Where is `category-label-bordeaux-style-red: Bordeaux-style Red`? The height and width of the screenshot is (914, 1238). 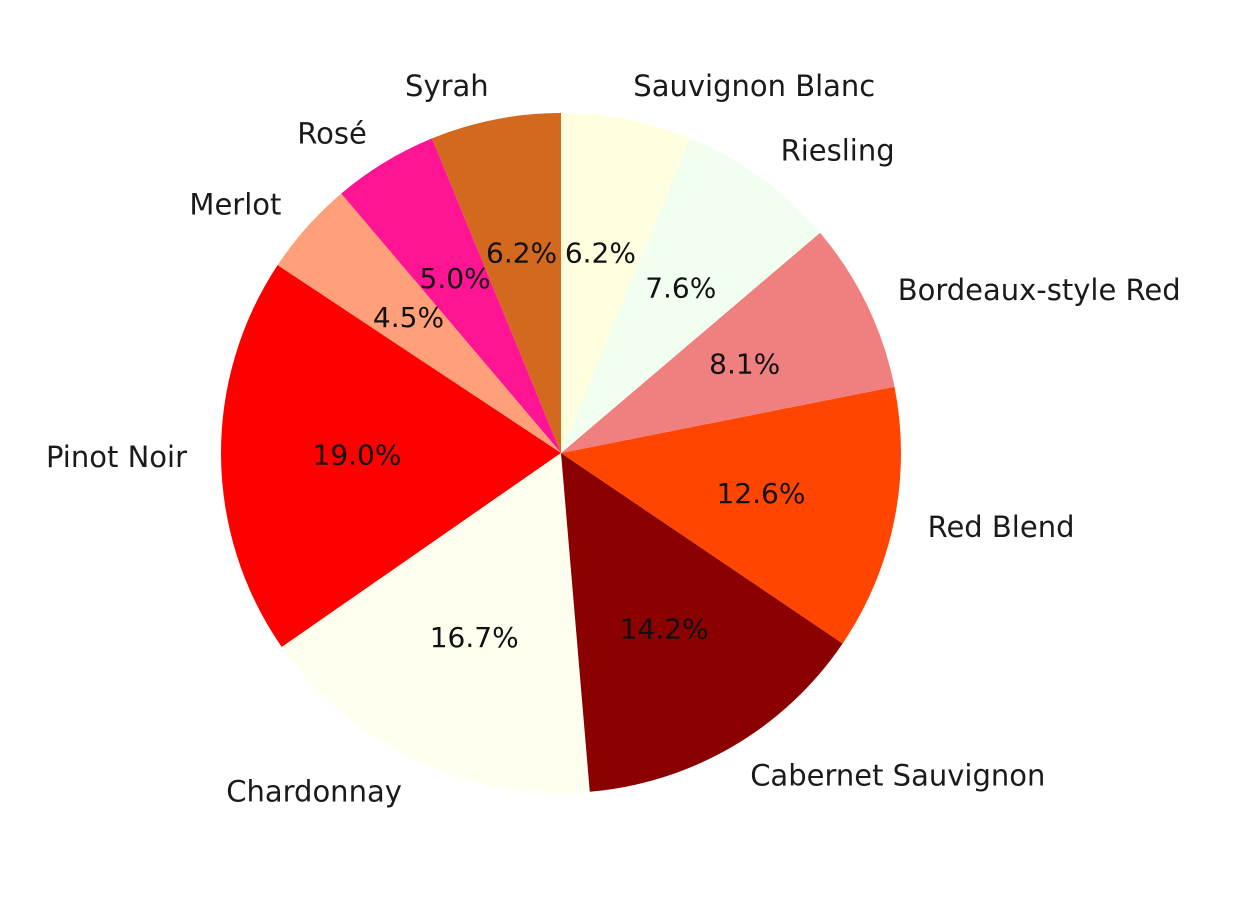 category-label-bordeaux-style-red: Bordeaux-style Red is located at coordinates (1039, 290).